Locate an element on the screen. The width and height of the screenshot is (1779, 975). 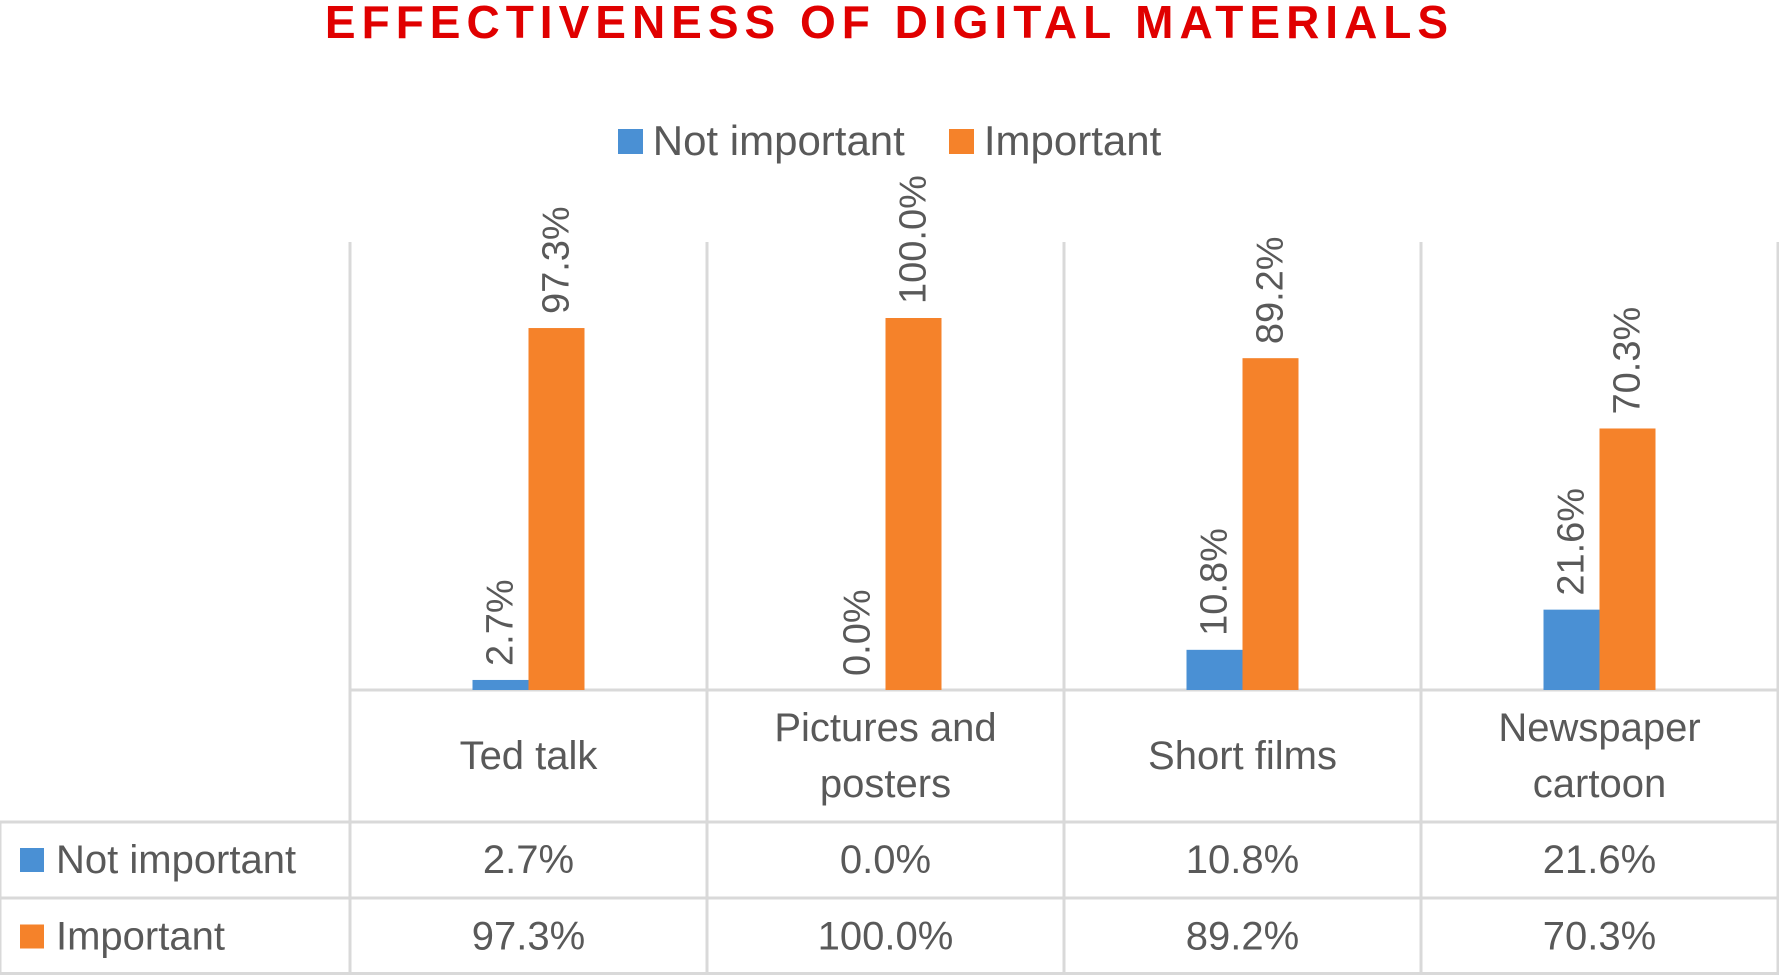
data-label: 2.7% is located at coordinates (501, 622).